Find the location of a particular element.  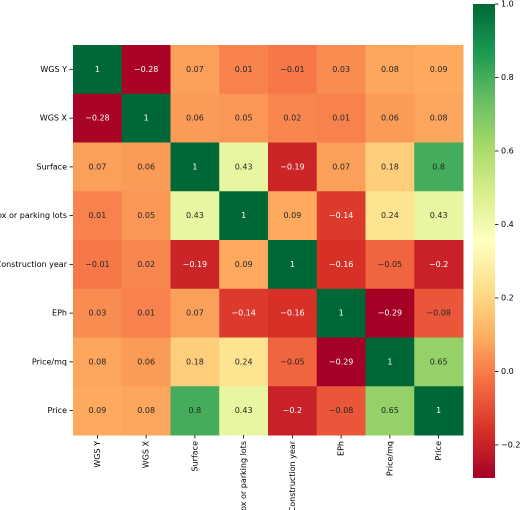

colorbar-tick-label: 0.2 is located at coordinates (507, 297).